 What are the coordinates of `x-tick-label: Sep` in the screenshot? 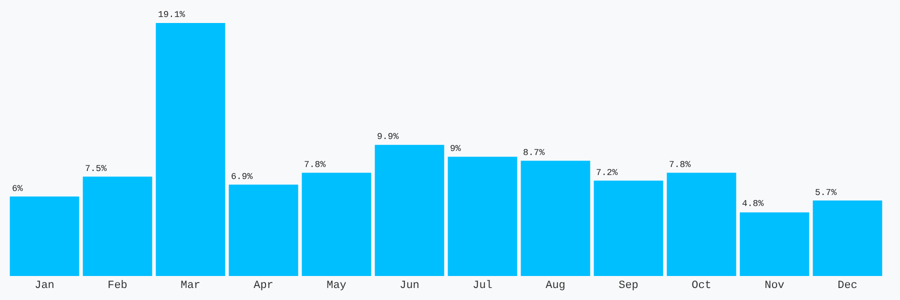 It's located at (628, 286).